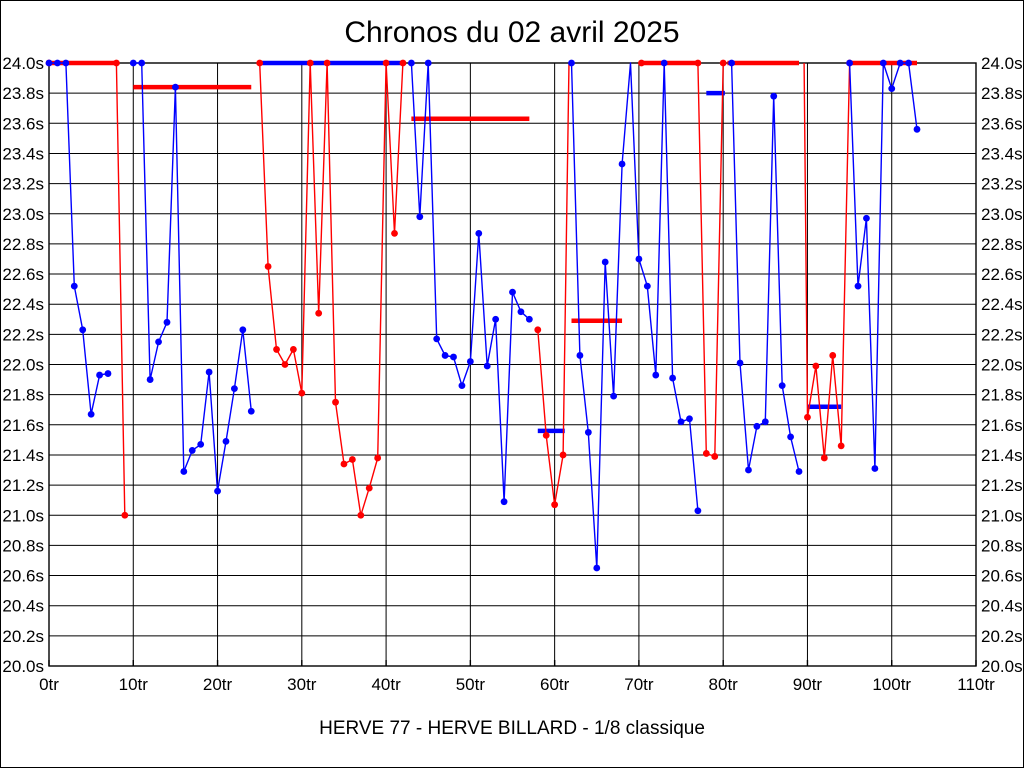 The width and height of the screenshot is (1024, 768). Describe the element at coordinates (891, 684) in the screenshot. I see `x-axis-label: 100tr` at that location.